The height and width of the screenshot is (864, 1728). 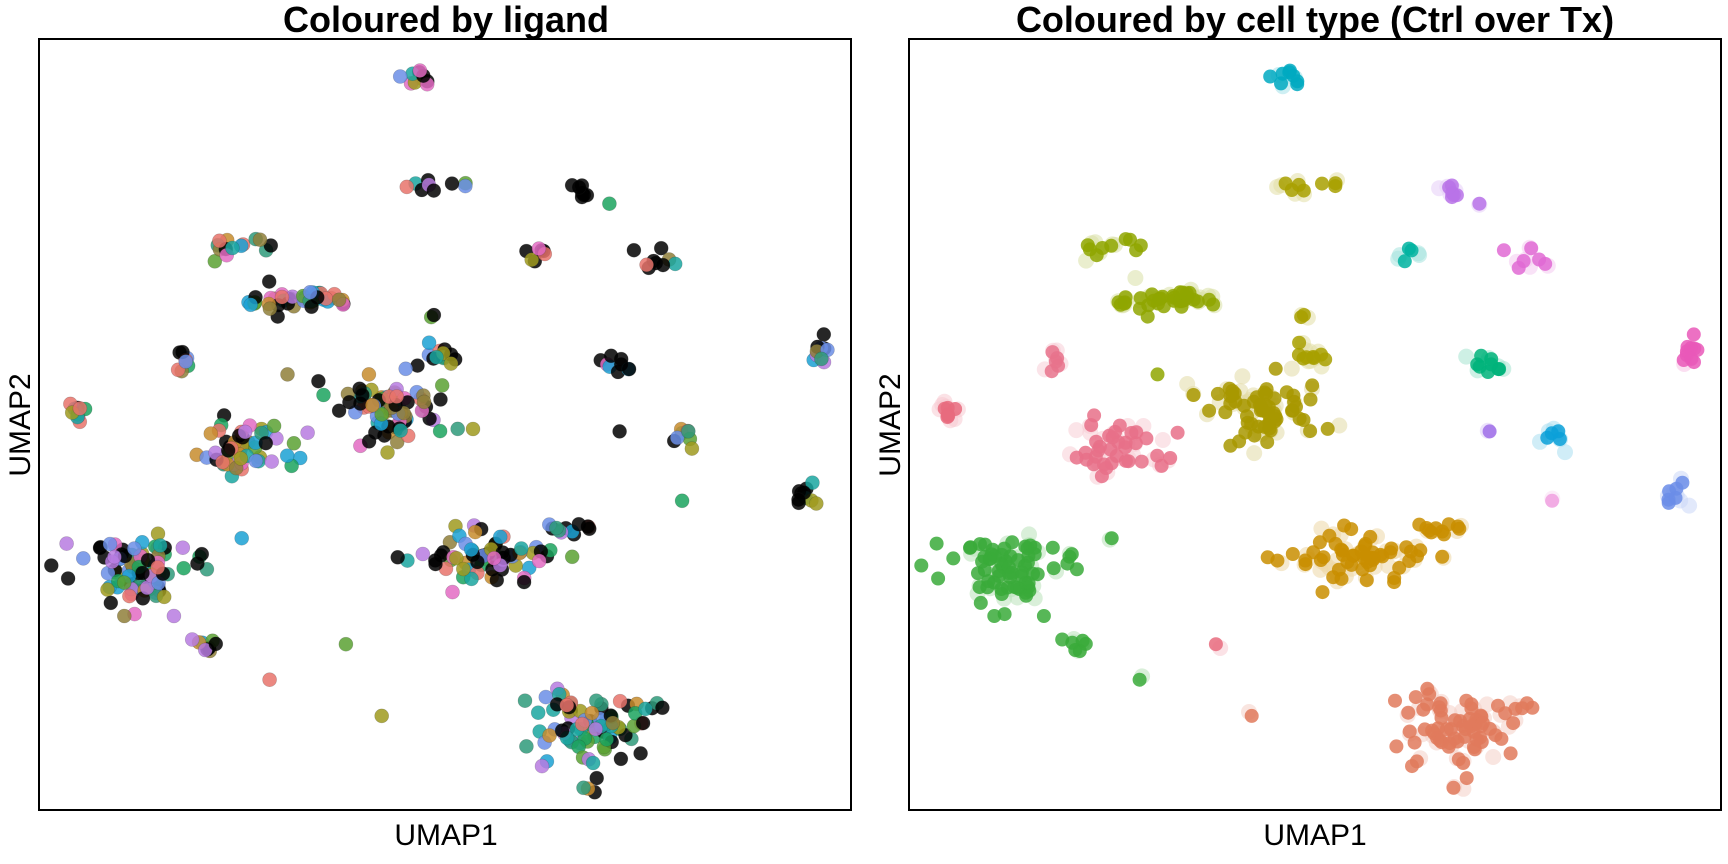 What do you see at coordinates (1314, 835) in the screenshot?
I see `celltype-x-axis-label: UMAP1` at bounding box center [1314, 835].